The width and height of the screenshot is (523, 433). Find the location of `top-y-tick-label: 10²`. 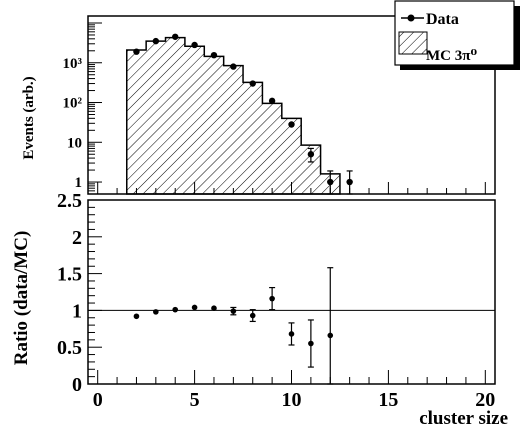

top-y-tick-label: 10² is located at coordinates (73, 104).